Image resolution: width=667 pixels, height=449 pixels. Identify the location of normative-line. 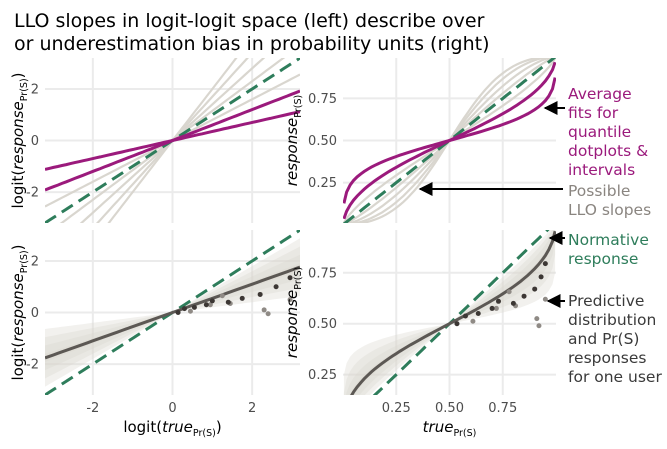
(449, 140).